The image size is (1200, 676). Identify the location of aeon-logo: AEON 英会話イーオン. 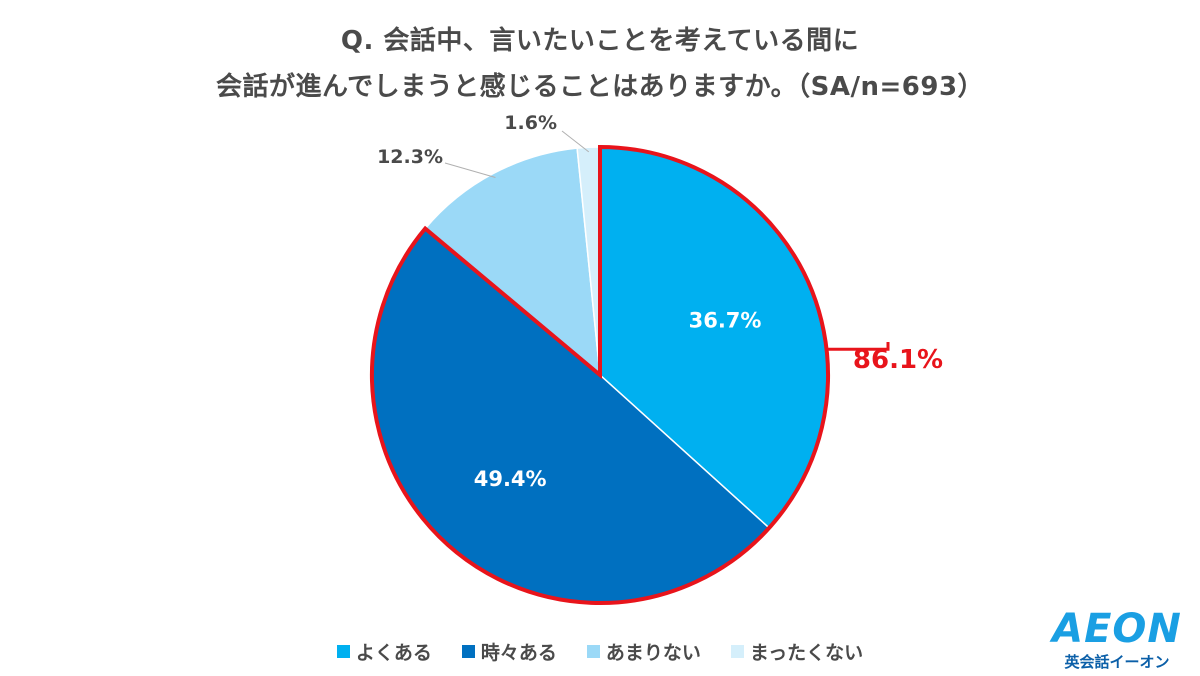
(1117, 640).